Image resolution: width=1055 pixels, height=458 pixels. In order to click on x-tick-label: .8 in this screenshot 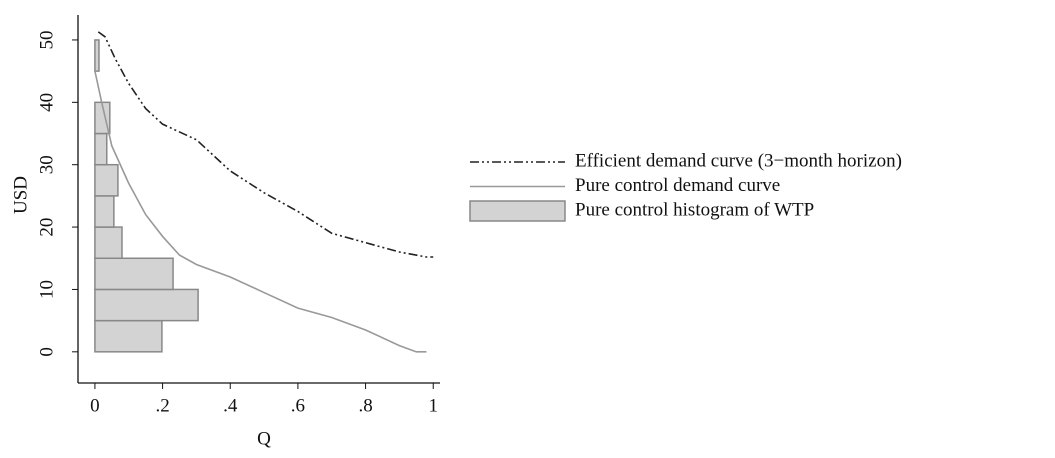, I will do `click(365, 405)`.